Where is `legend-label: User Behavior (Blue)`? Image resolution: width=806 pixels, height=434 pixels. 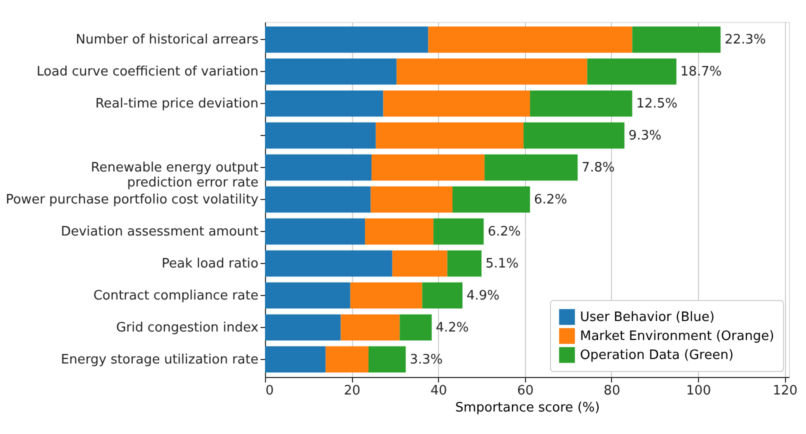 legend-label: User Behavior (Blue) is located at coordinates (647, 317).